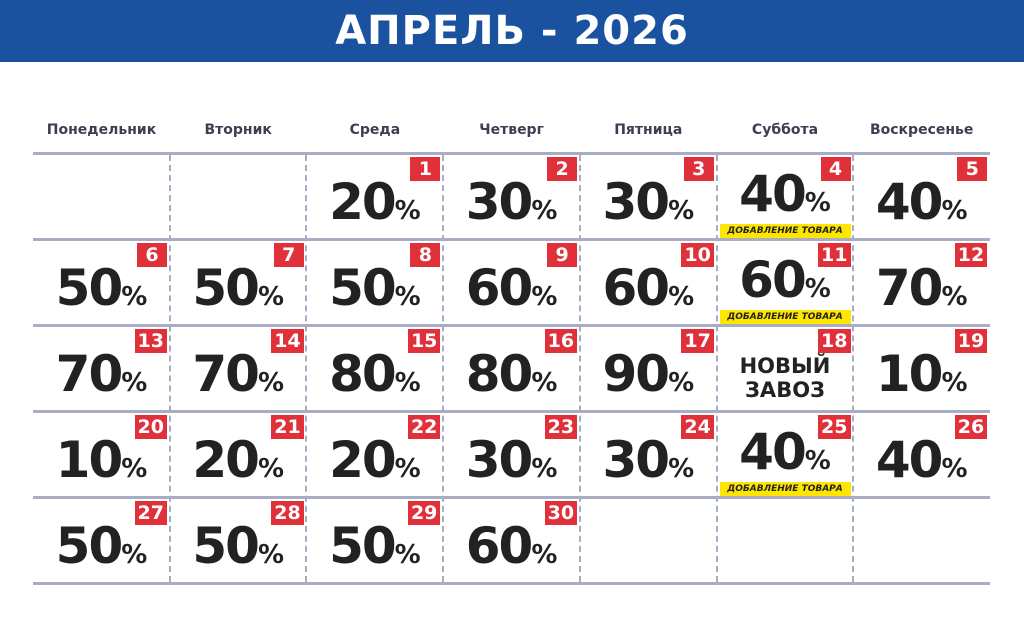  I want to click on discount-number: 20, so click(363, 202).